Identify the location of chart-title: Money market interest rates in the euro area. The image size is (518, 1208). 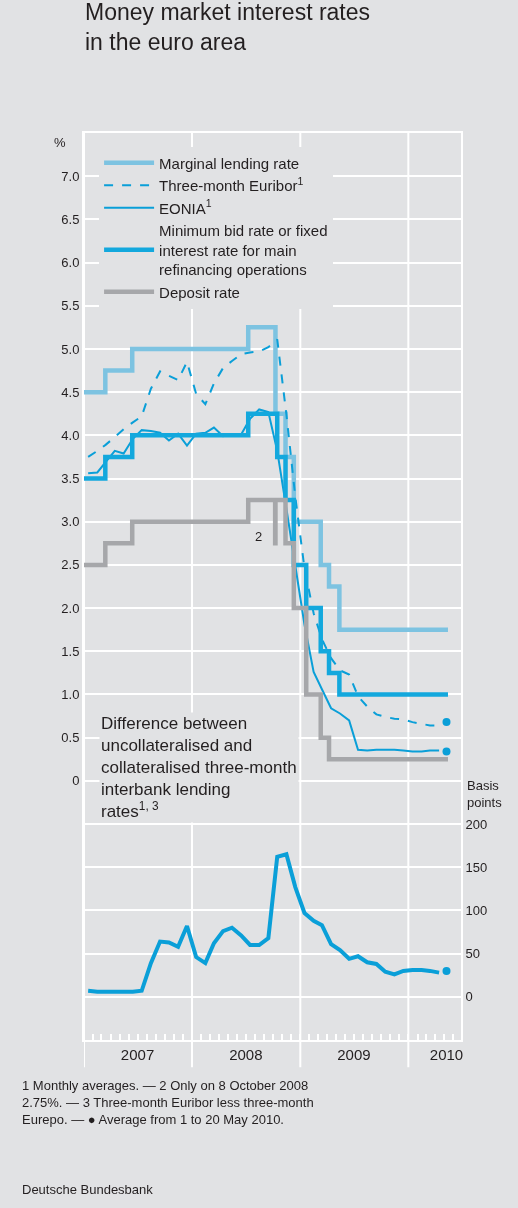
(228, 27).